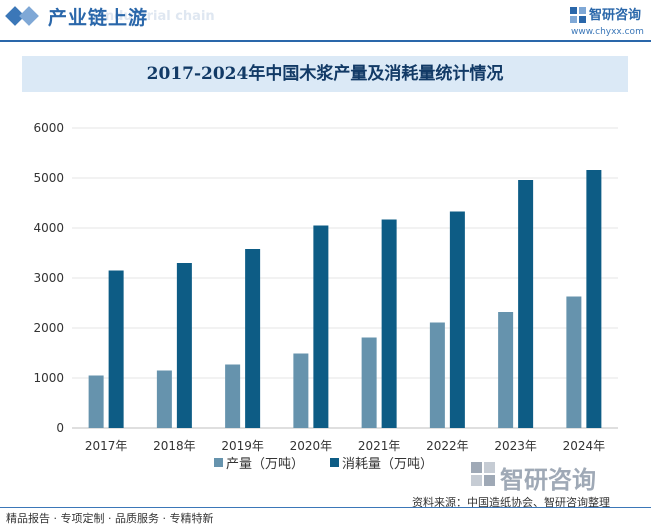 The height and width of the screenshot is (527, 651). What do you see at coordinates (379, 446) in the screenshot?
I see `x-tick-label: 2021年` at bounding box center [379, 446].